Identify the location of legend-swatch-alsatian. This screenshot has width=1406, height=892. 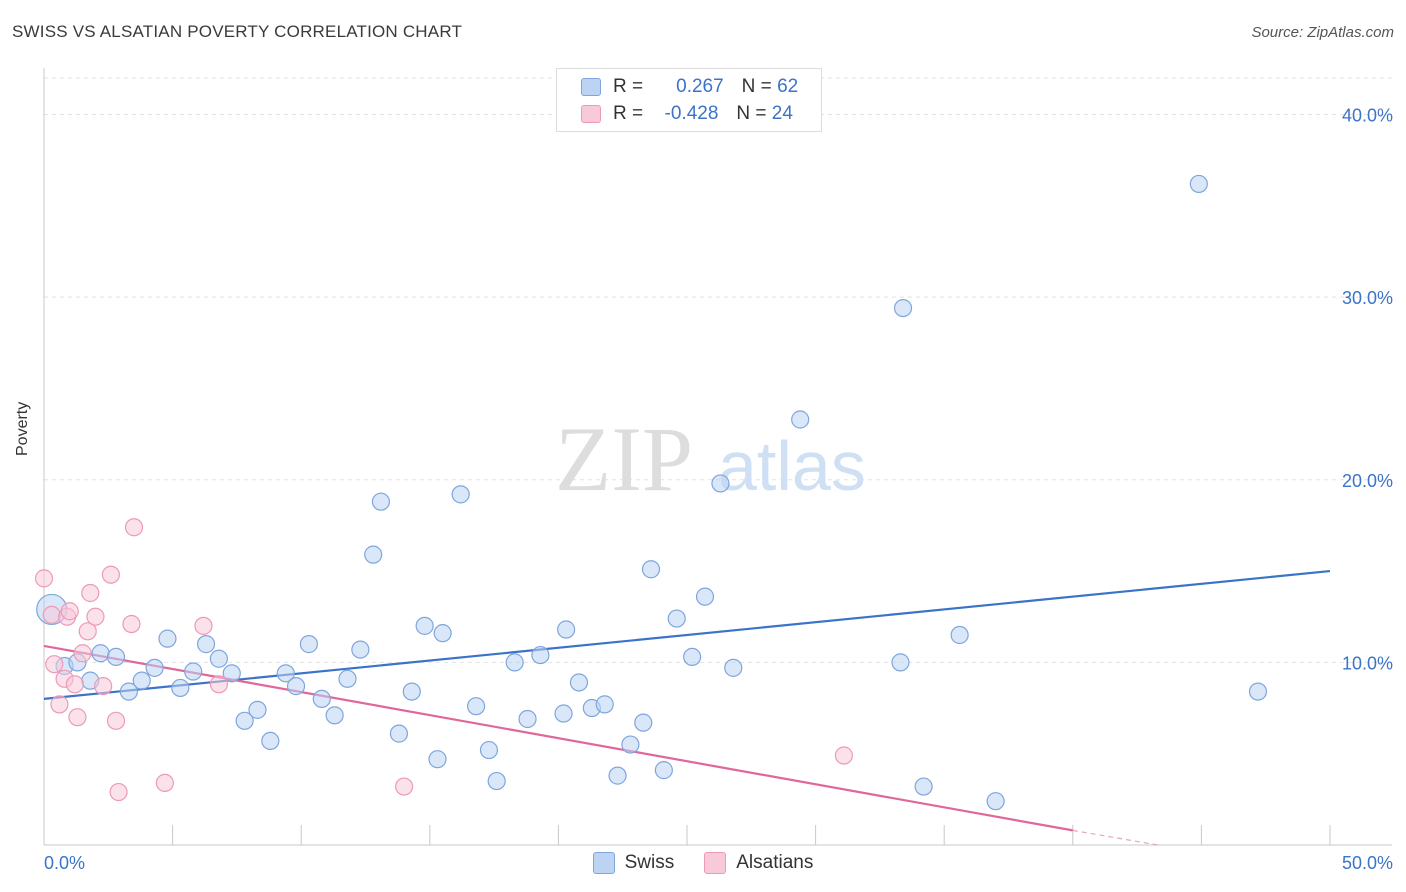
(591, 114).